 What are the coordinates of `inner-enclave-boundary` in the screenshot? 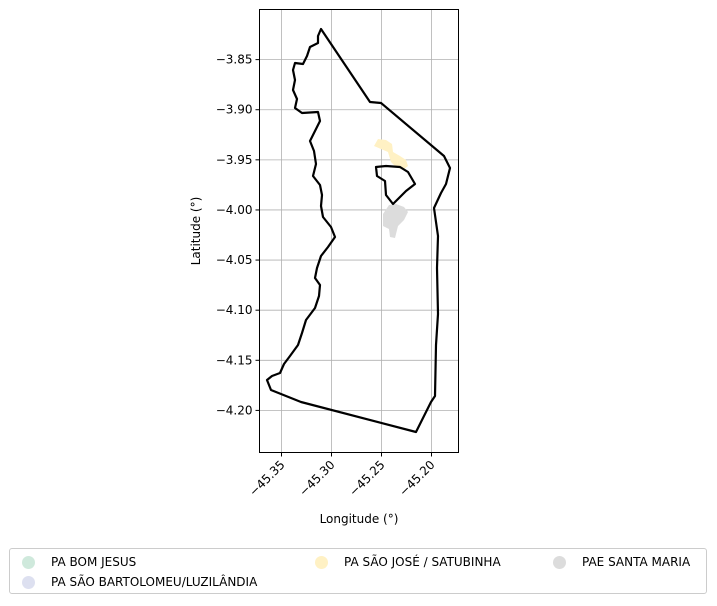 It's located at (395, 185).